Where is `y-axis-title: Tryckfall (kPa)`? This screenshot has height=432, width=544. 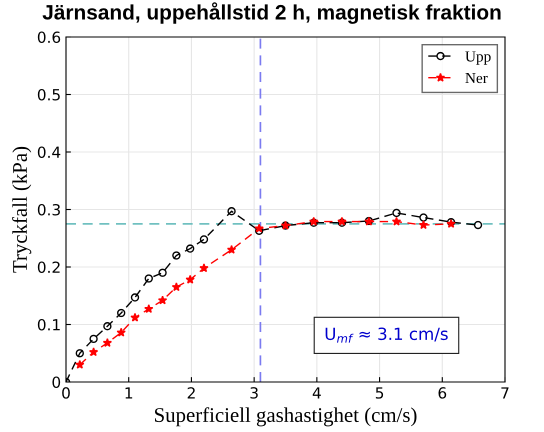
y-axis-title: Tryckfall (kPa) is located at coordinates (22, 209).